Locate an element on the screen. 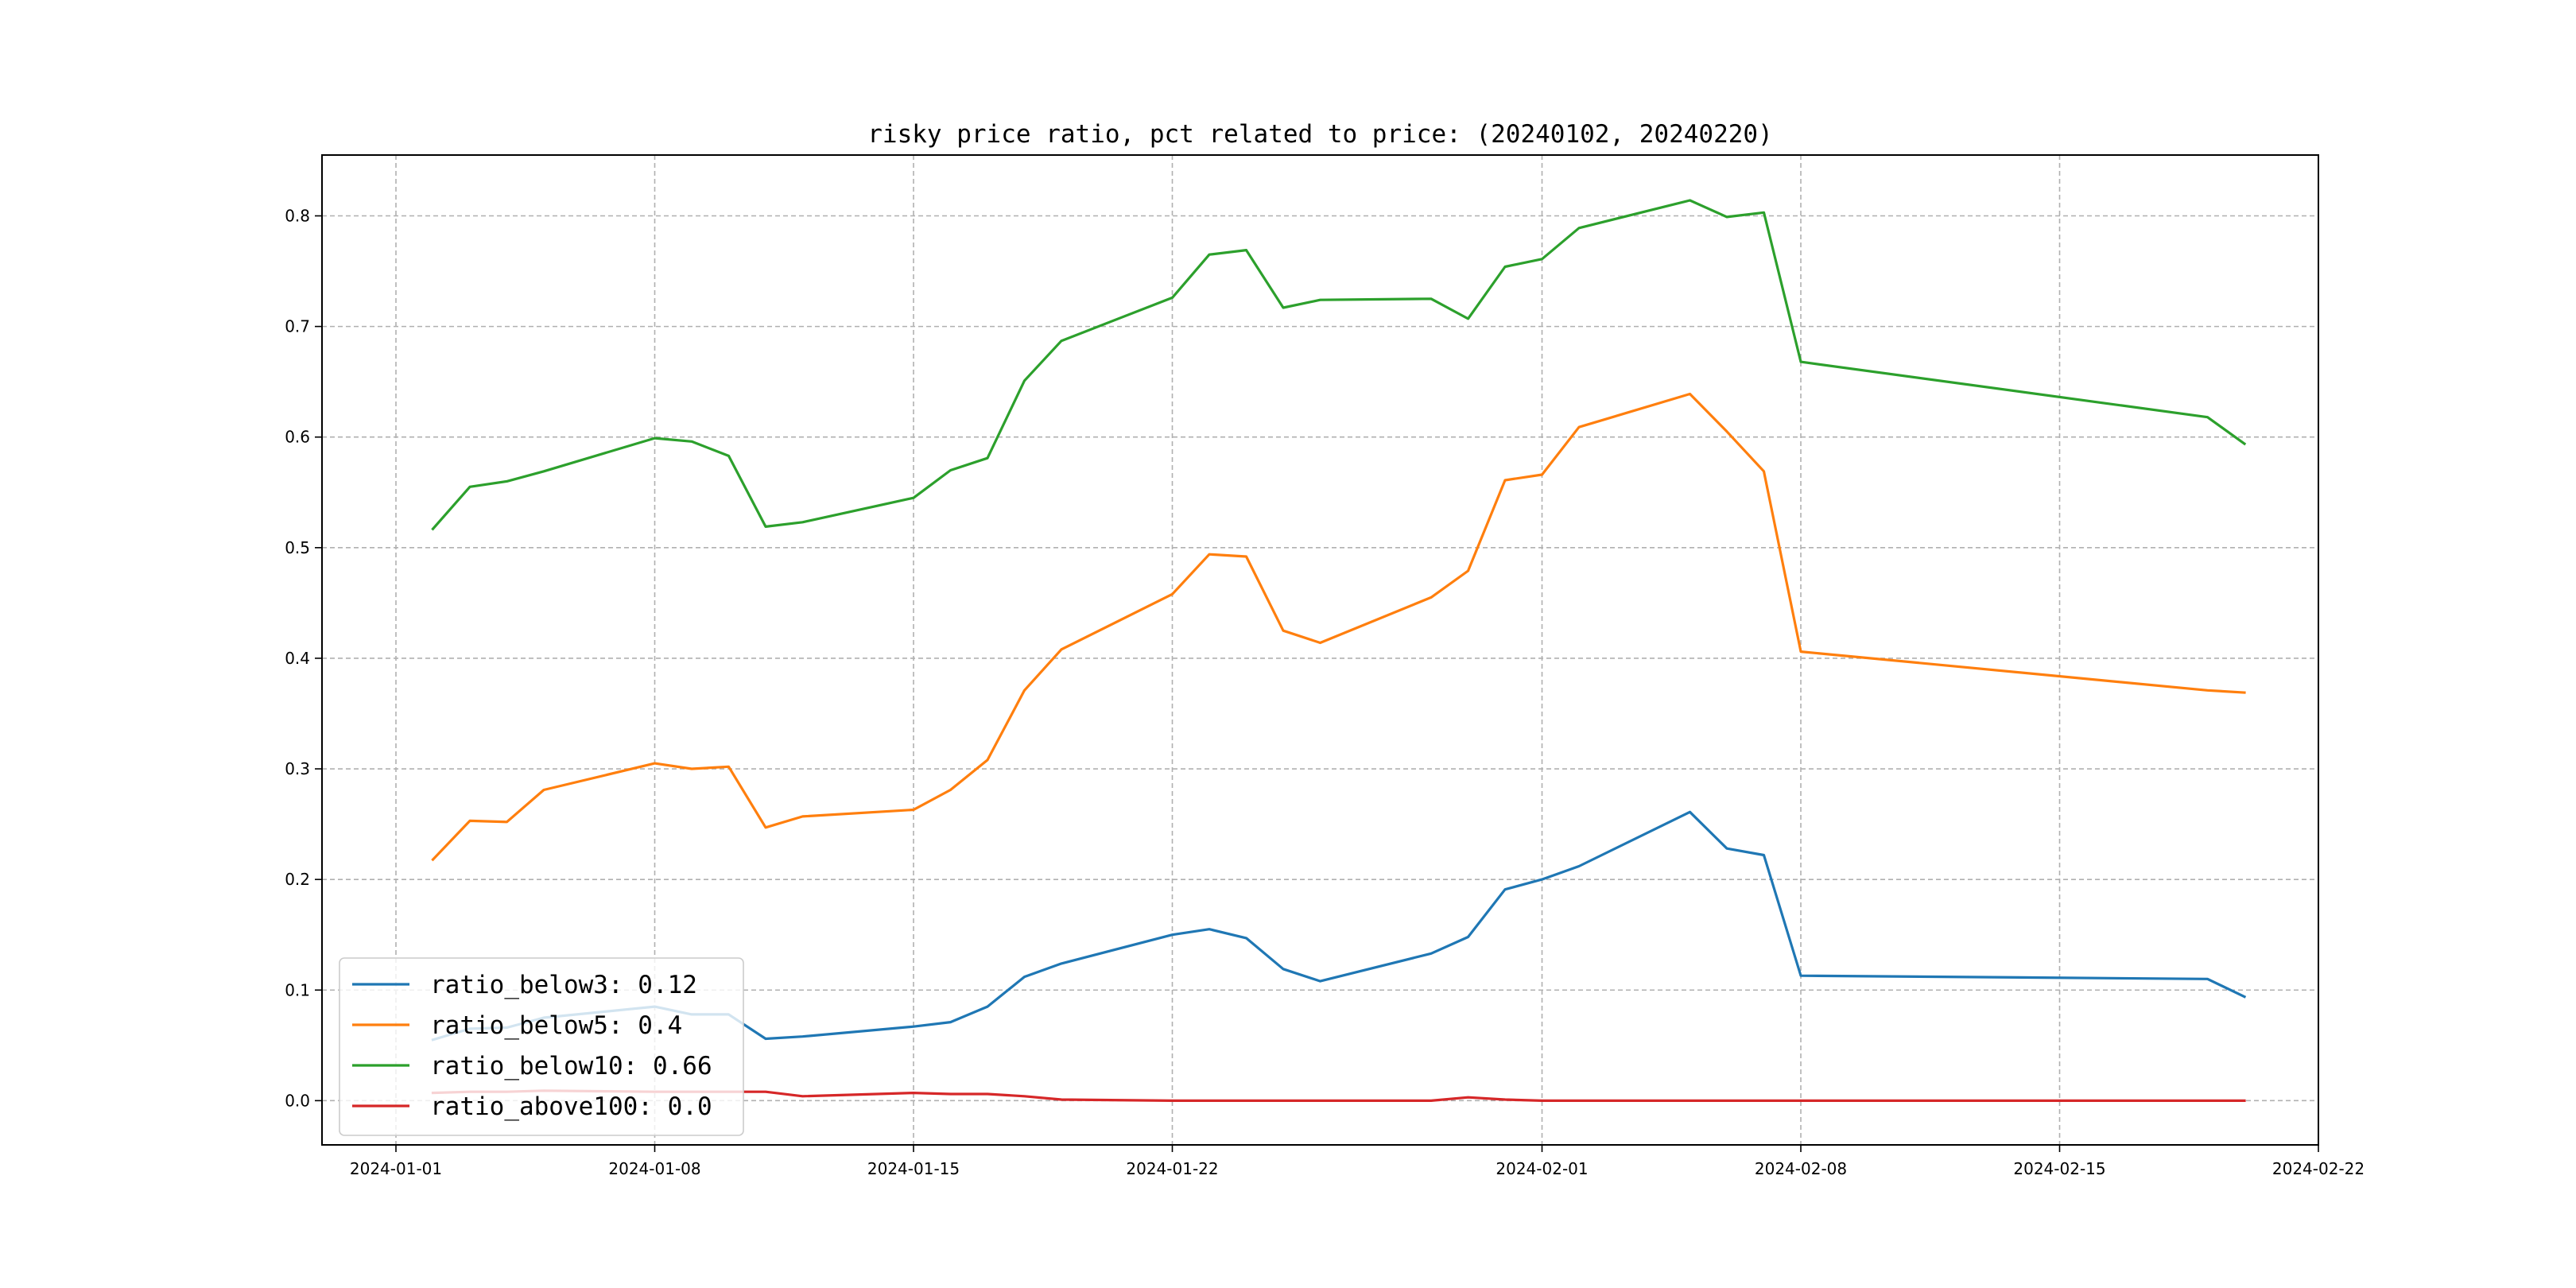  x-tick-label: 2024-02-08 is located at coordinates (1801, 1168).